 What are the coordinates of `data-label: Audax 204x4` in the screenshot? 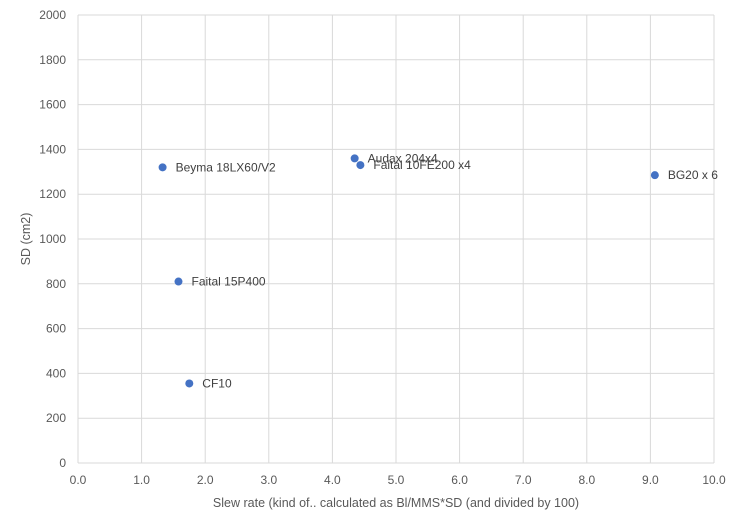 It's located at (403, 158).